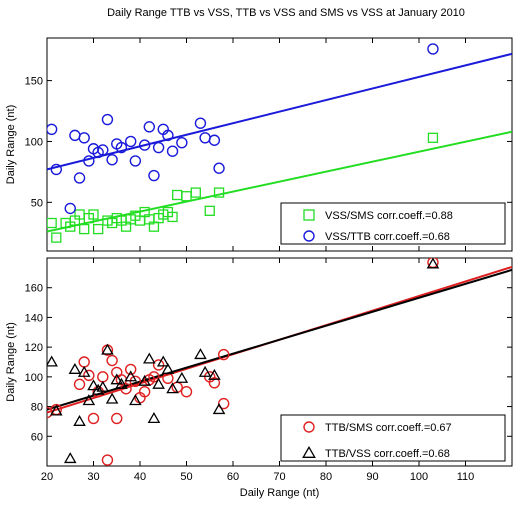 The image size is (520, 507). I want to click on legend-label: TTB/VSS corr.coeff.=0.68, so click(387, 454).